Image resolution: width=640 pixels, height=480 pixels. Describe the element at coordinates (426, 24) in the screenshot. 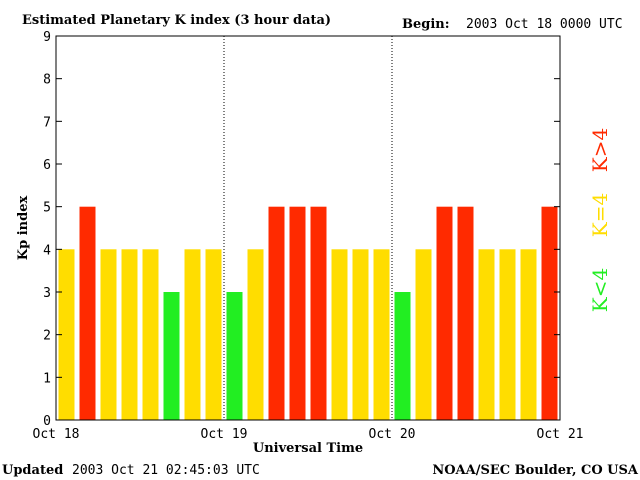

I see `begin-label: Begin:` at that location.